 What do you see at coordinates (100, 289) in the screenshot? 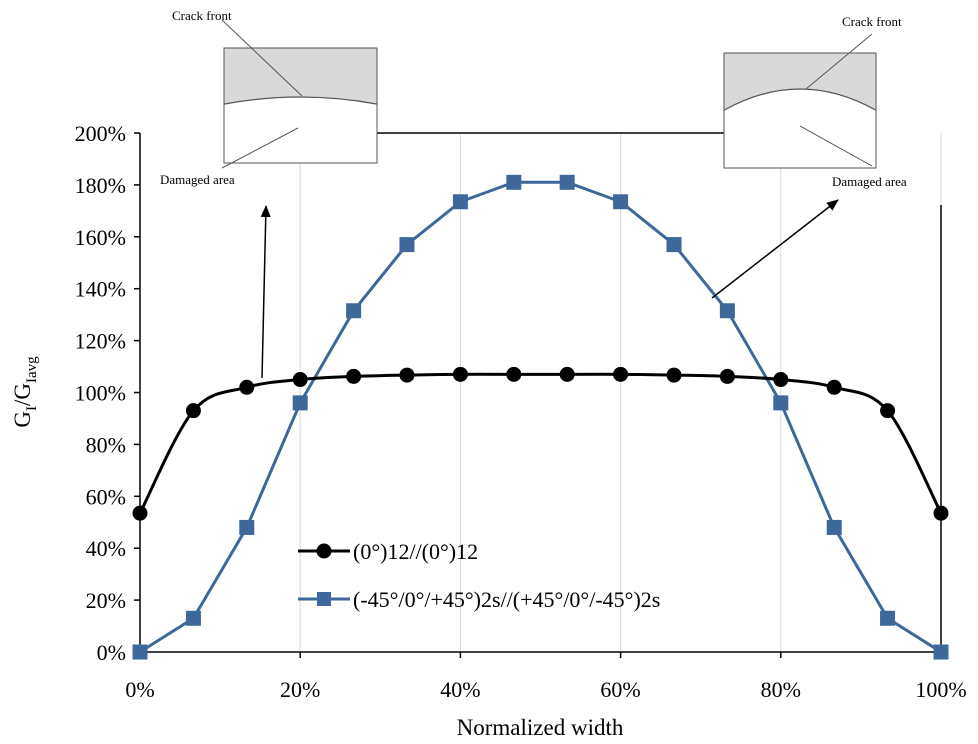
I see `y-tick-label-7: 140%` at bounding box center [100, 289].